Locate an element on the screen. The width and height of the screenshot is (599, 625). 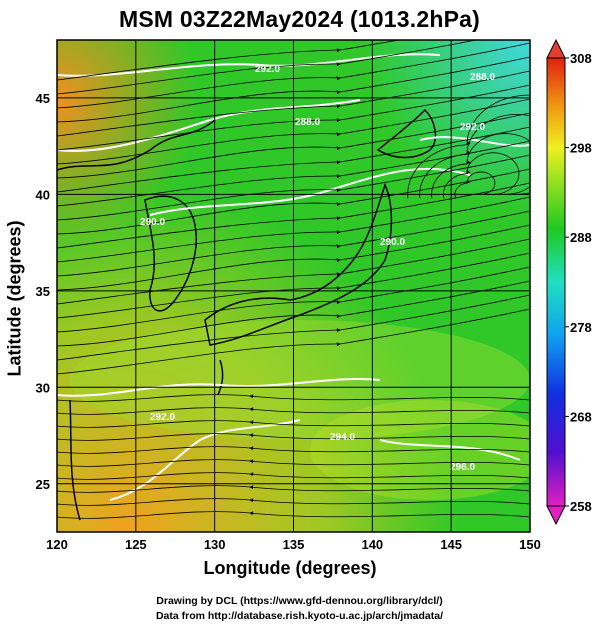
y-axis: 25 30 35 40 45 is located at coordinates (43, 291).